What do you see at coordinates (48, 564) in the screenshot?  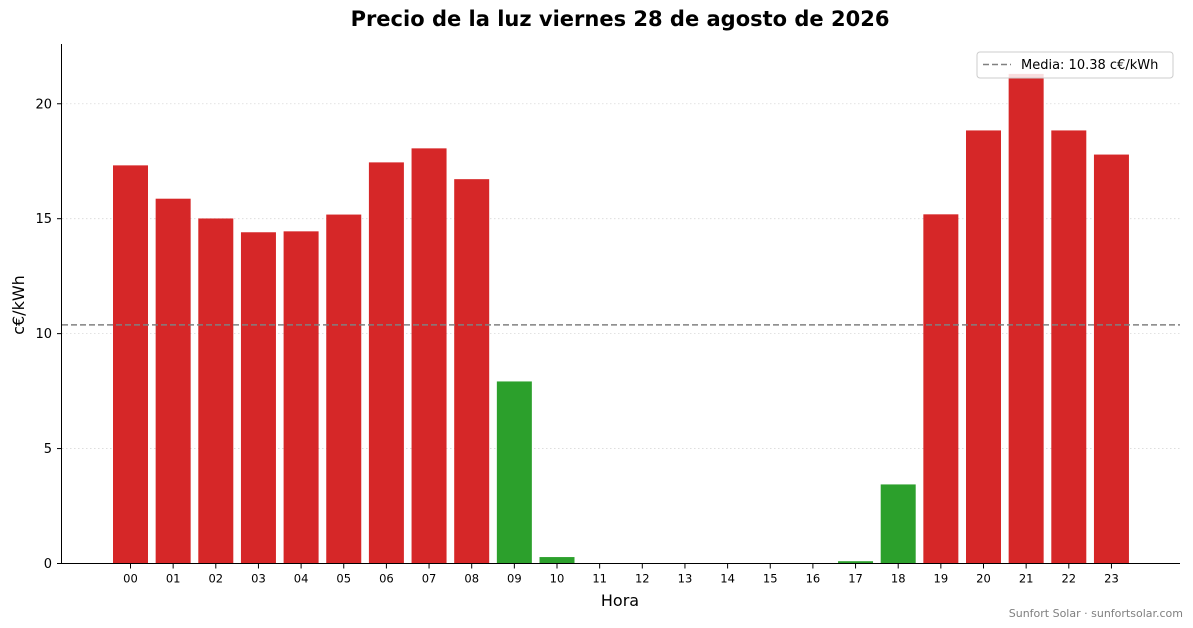 I see `y-tick-label: 0` at bounding box center [48, 564].